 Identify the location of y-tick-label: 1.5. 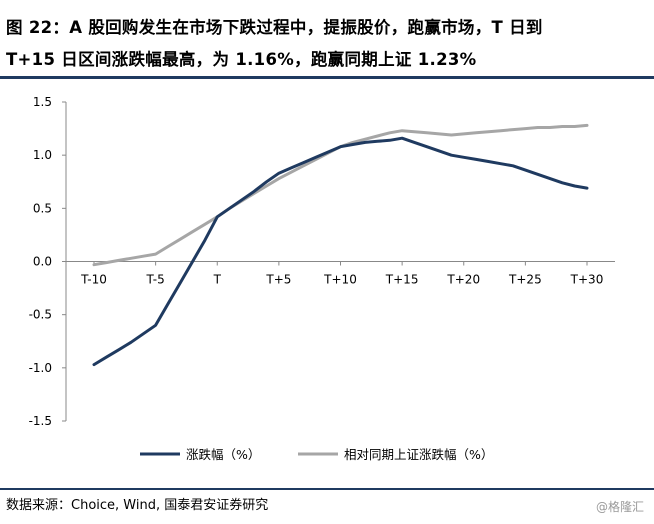
(42, 102).